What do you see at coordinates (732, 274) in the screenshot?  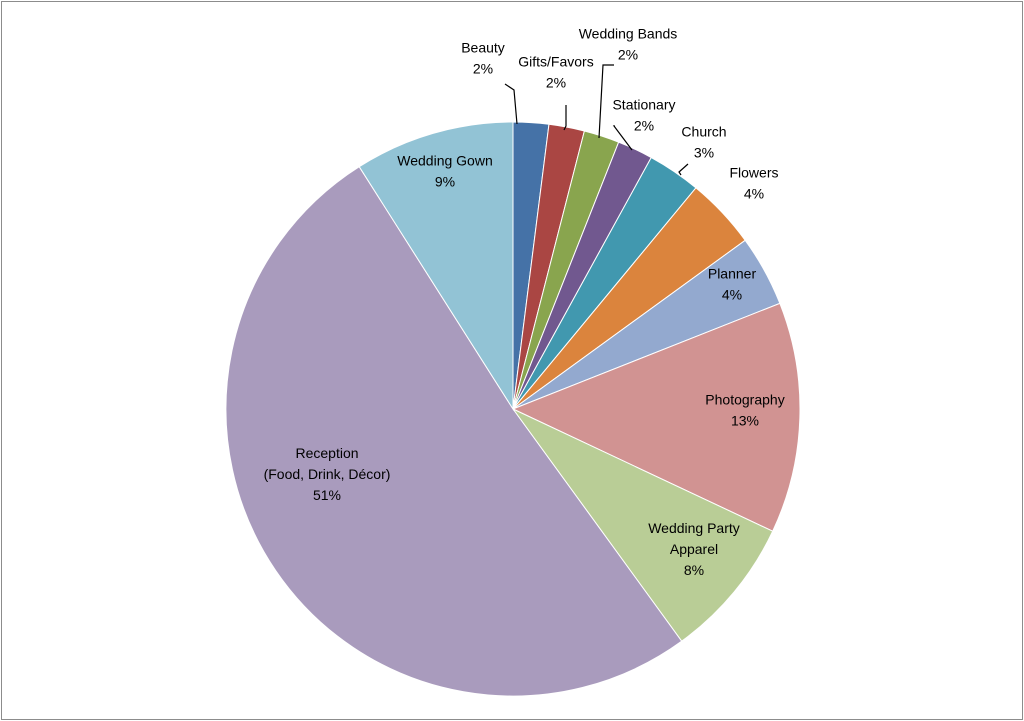 I see `category-label: Planner` at bounding box center [732, 274].